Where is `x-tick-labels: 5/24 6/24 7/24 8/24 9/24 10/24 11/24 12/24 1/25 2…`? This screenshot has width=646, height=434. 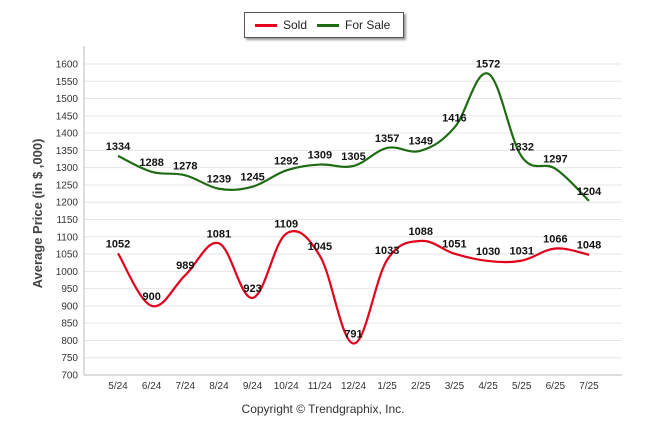 x-tick-labels: 5/24 6/24 7/24 8/24 9/24 10/24 11/24 12/24 1/25 2… is located at coordinates (353, 386).